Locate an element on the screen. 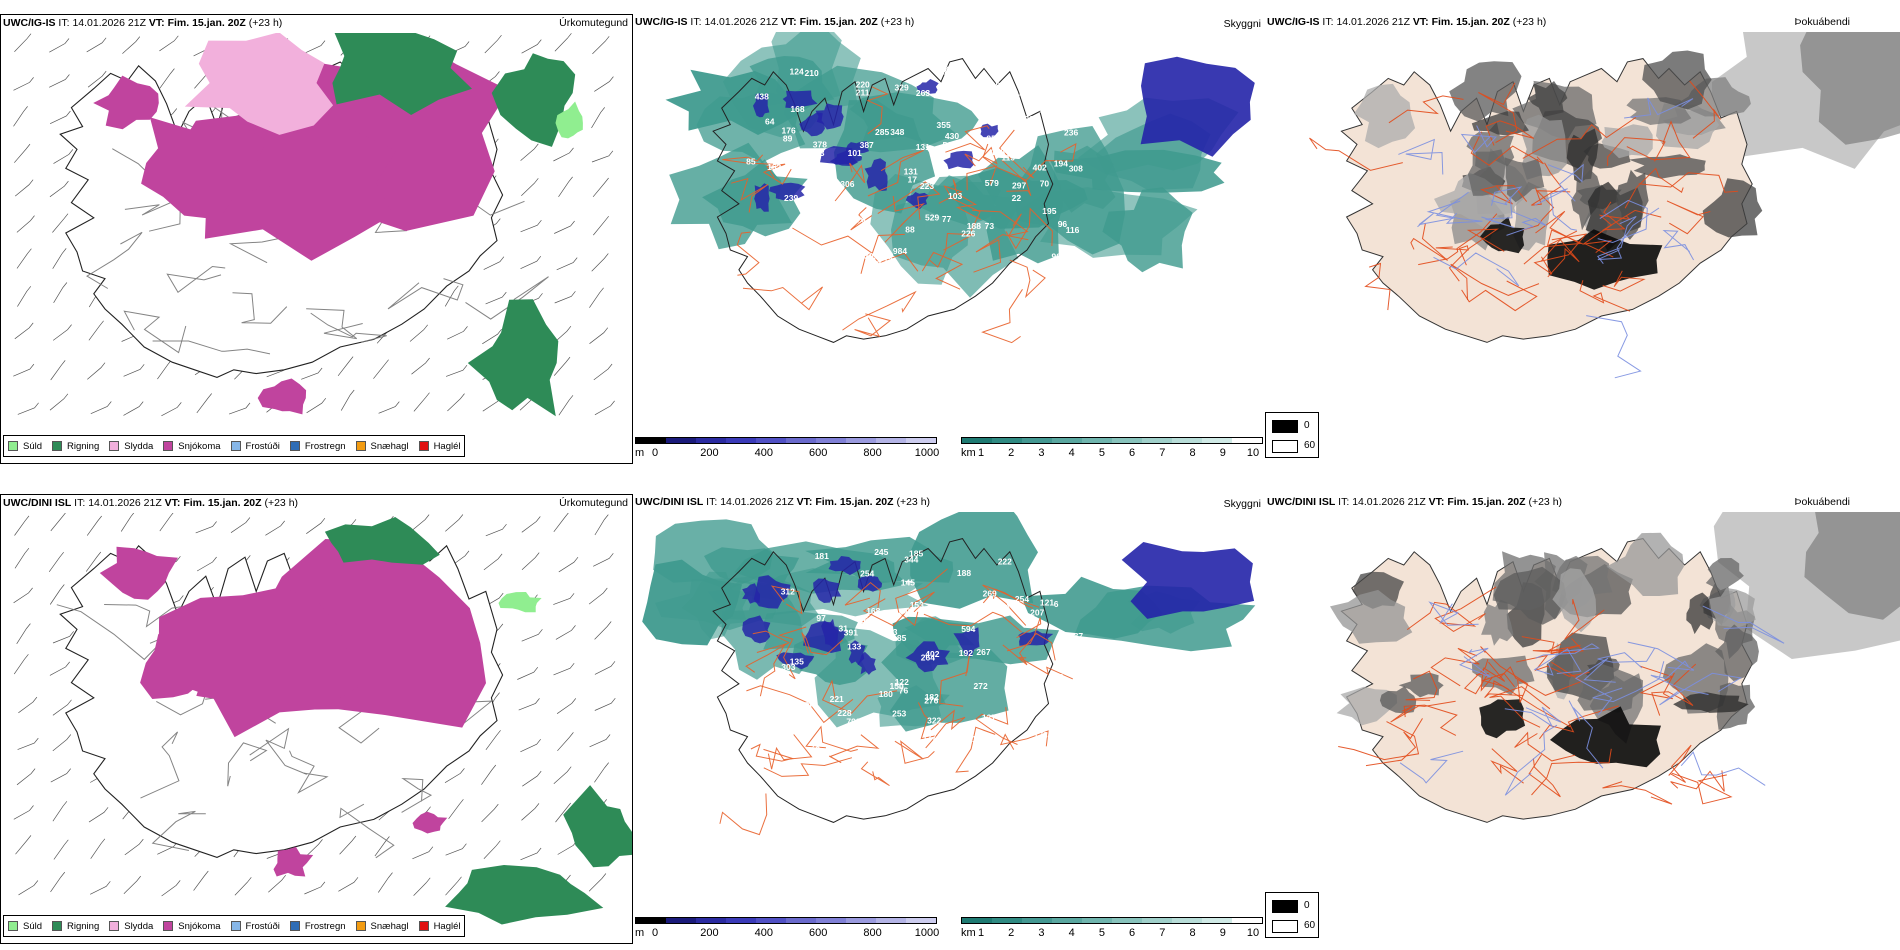 The image size is (1900, 950). visibility-value-label: 438 is located at coordinates (762, 96).